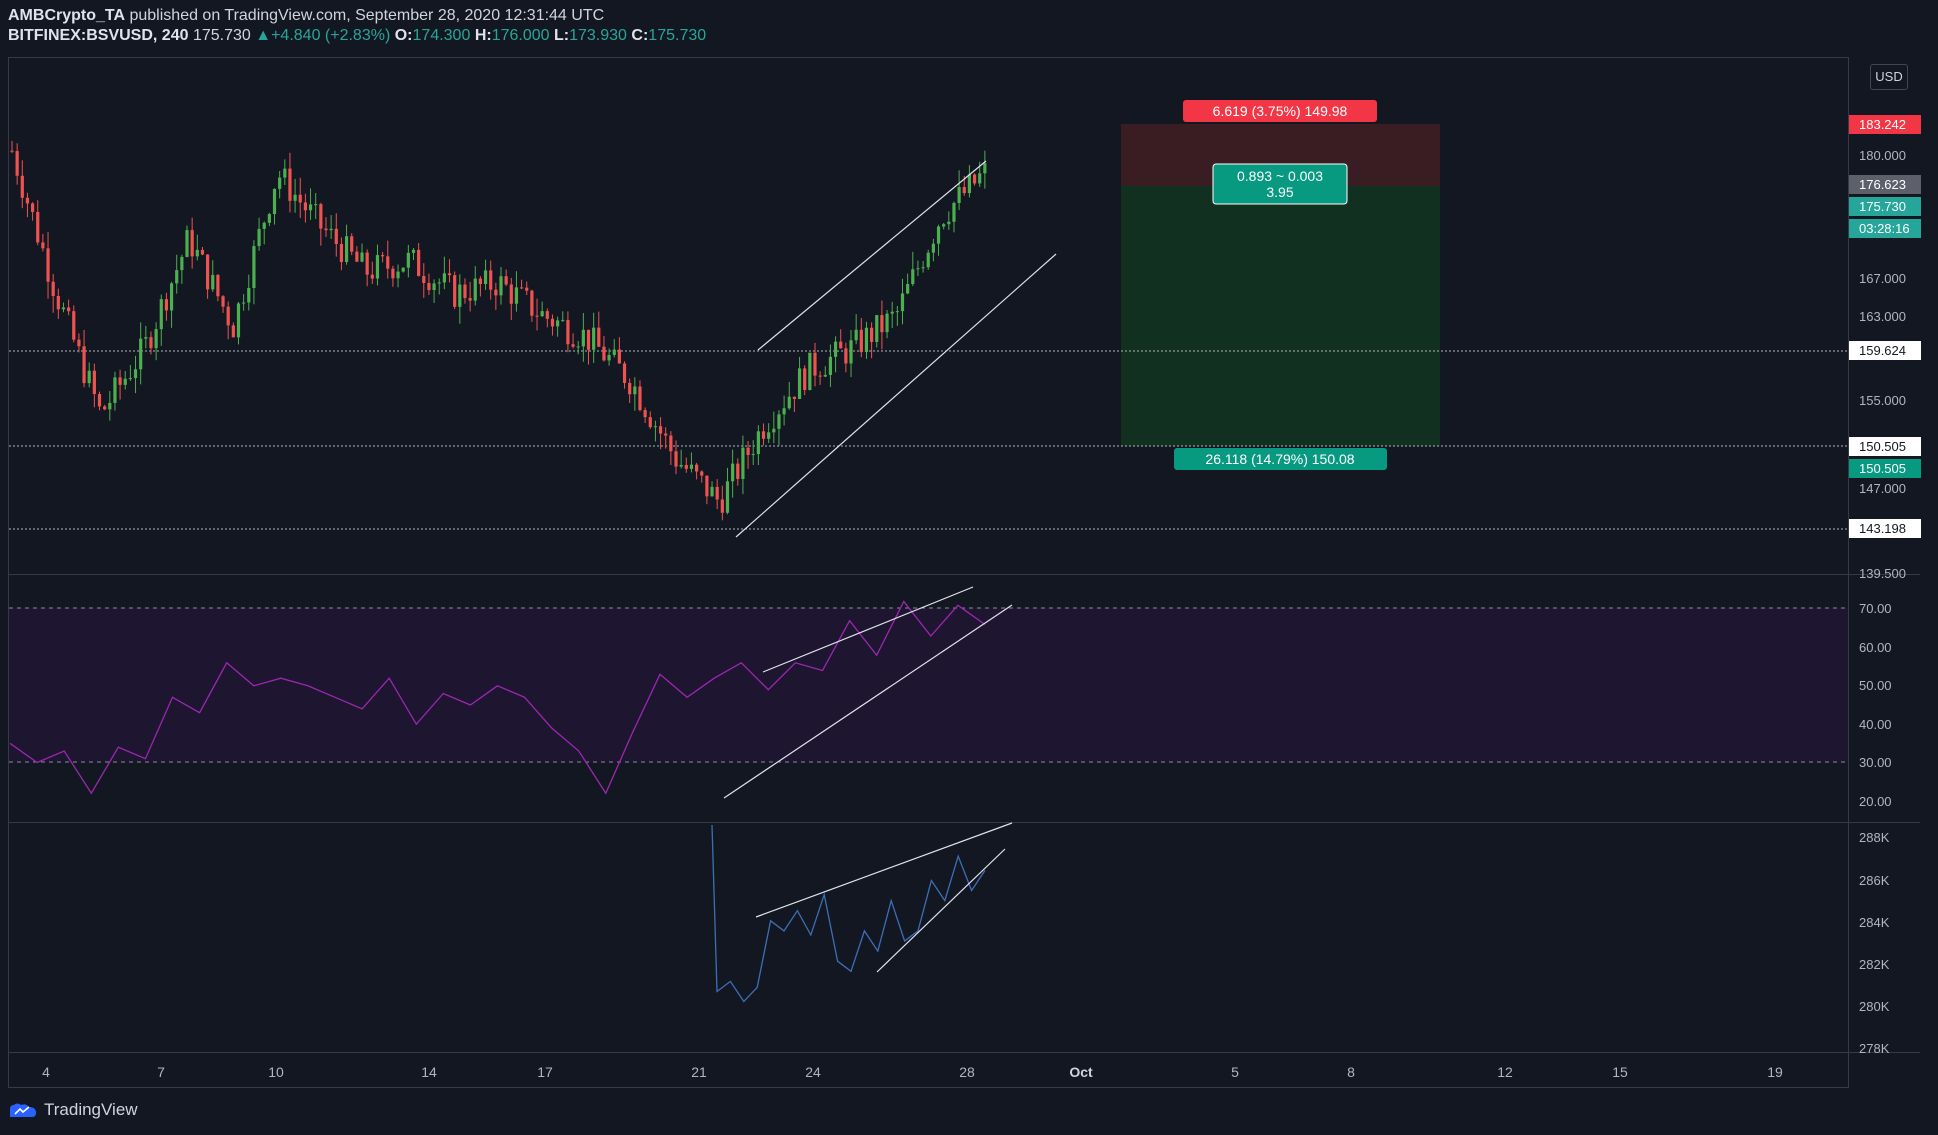  What do you see at coordinates (1280, 459) in the screenshot?
I see `target-label-box: 26.118 (14.79%) 150.08` at bounding box center [1280, 459].